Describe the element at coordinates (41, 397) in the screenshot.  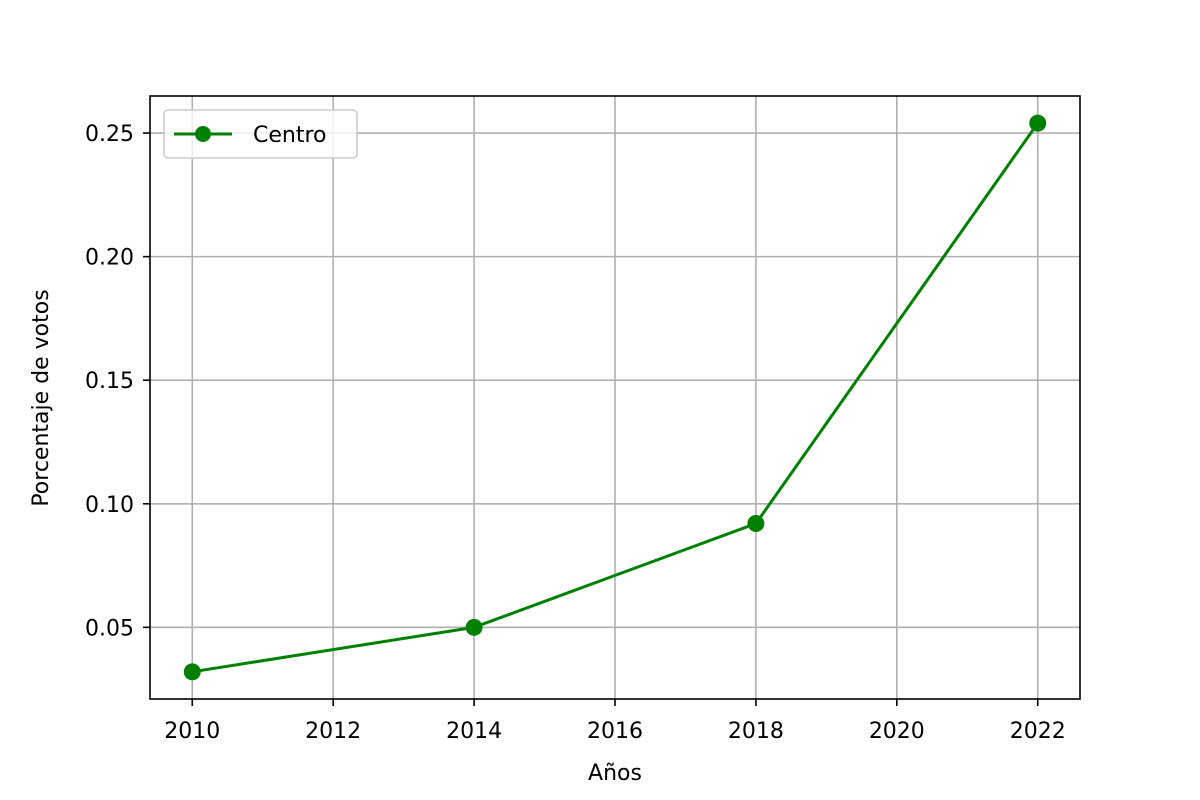
I see `y-axis-label: Porcentaje de votos` at that location.